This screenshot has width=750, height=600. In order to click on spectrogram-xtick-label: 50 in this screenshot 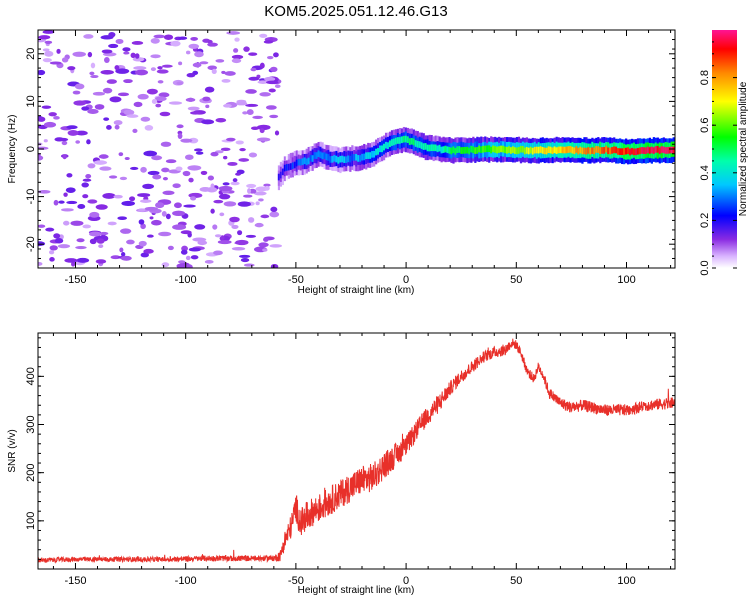, I will do `click(516, 280)`.